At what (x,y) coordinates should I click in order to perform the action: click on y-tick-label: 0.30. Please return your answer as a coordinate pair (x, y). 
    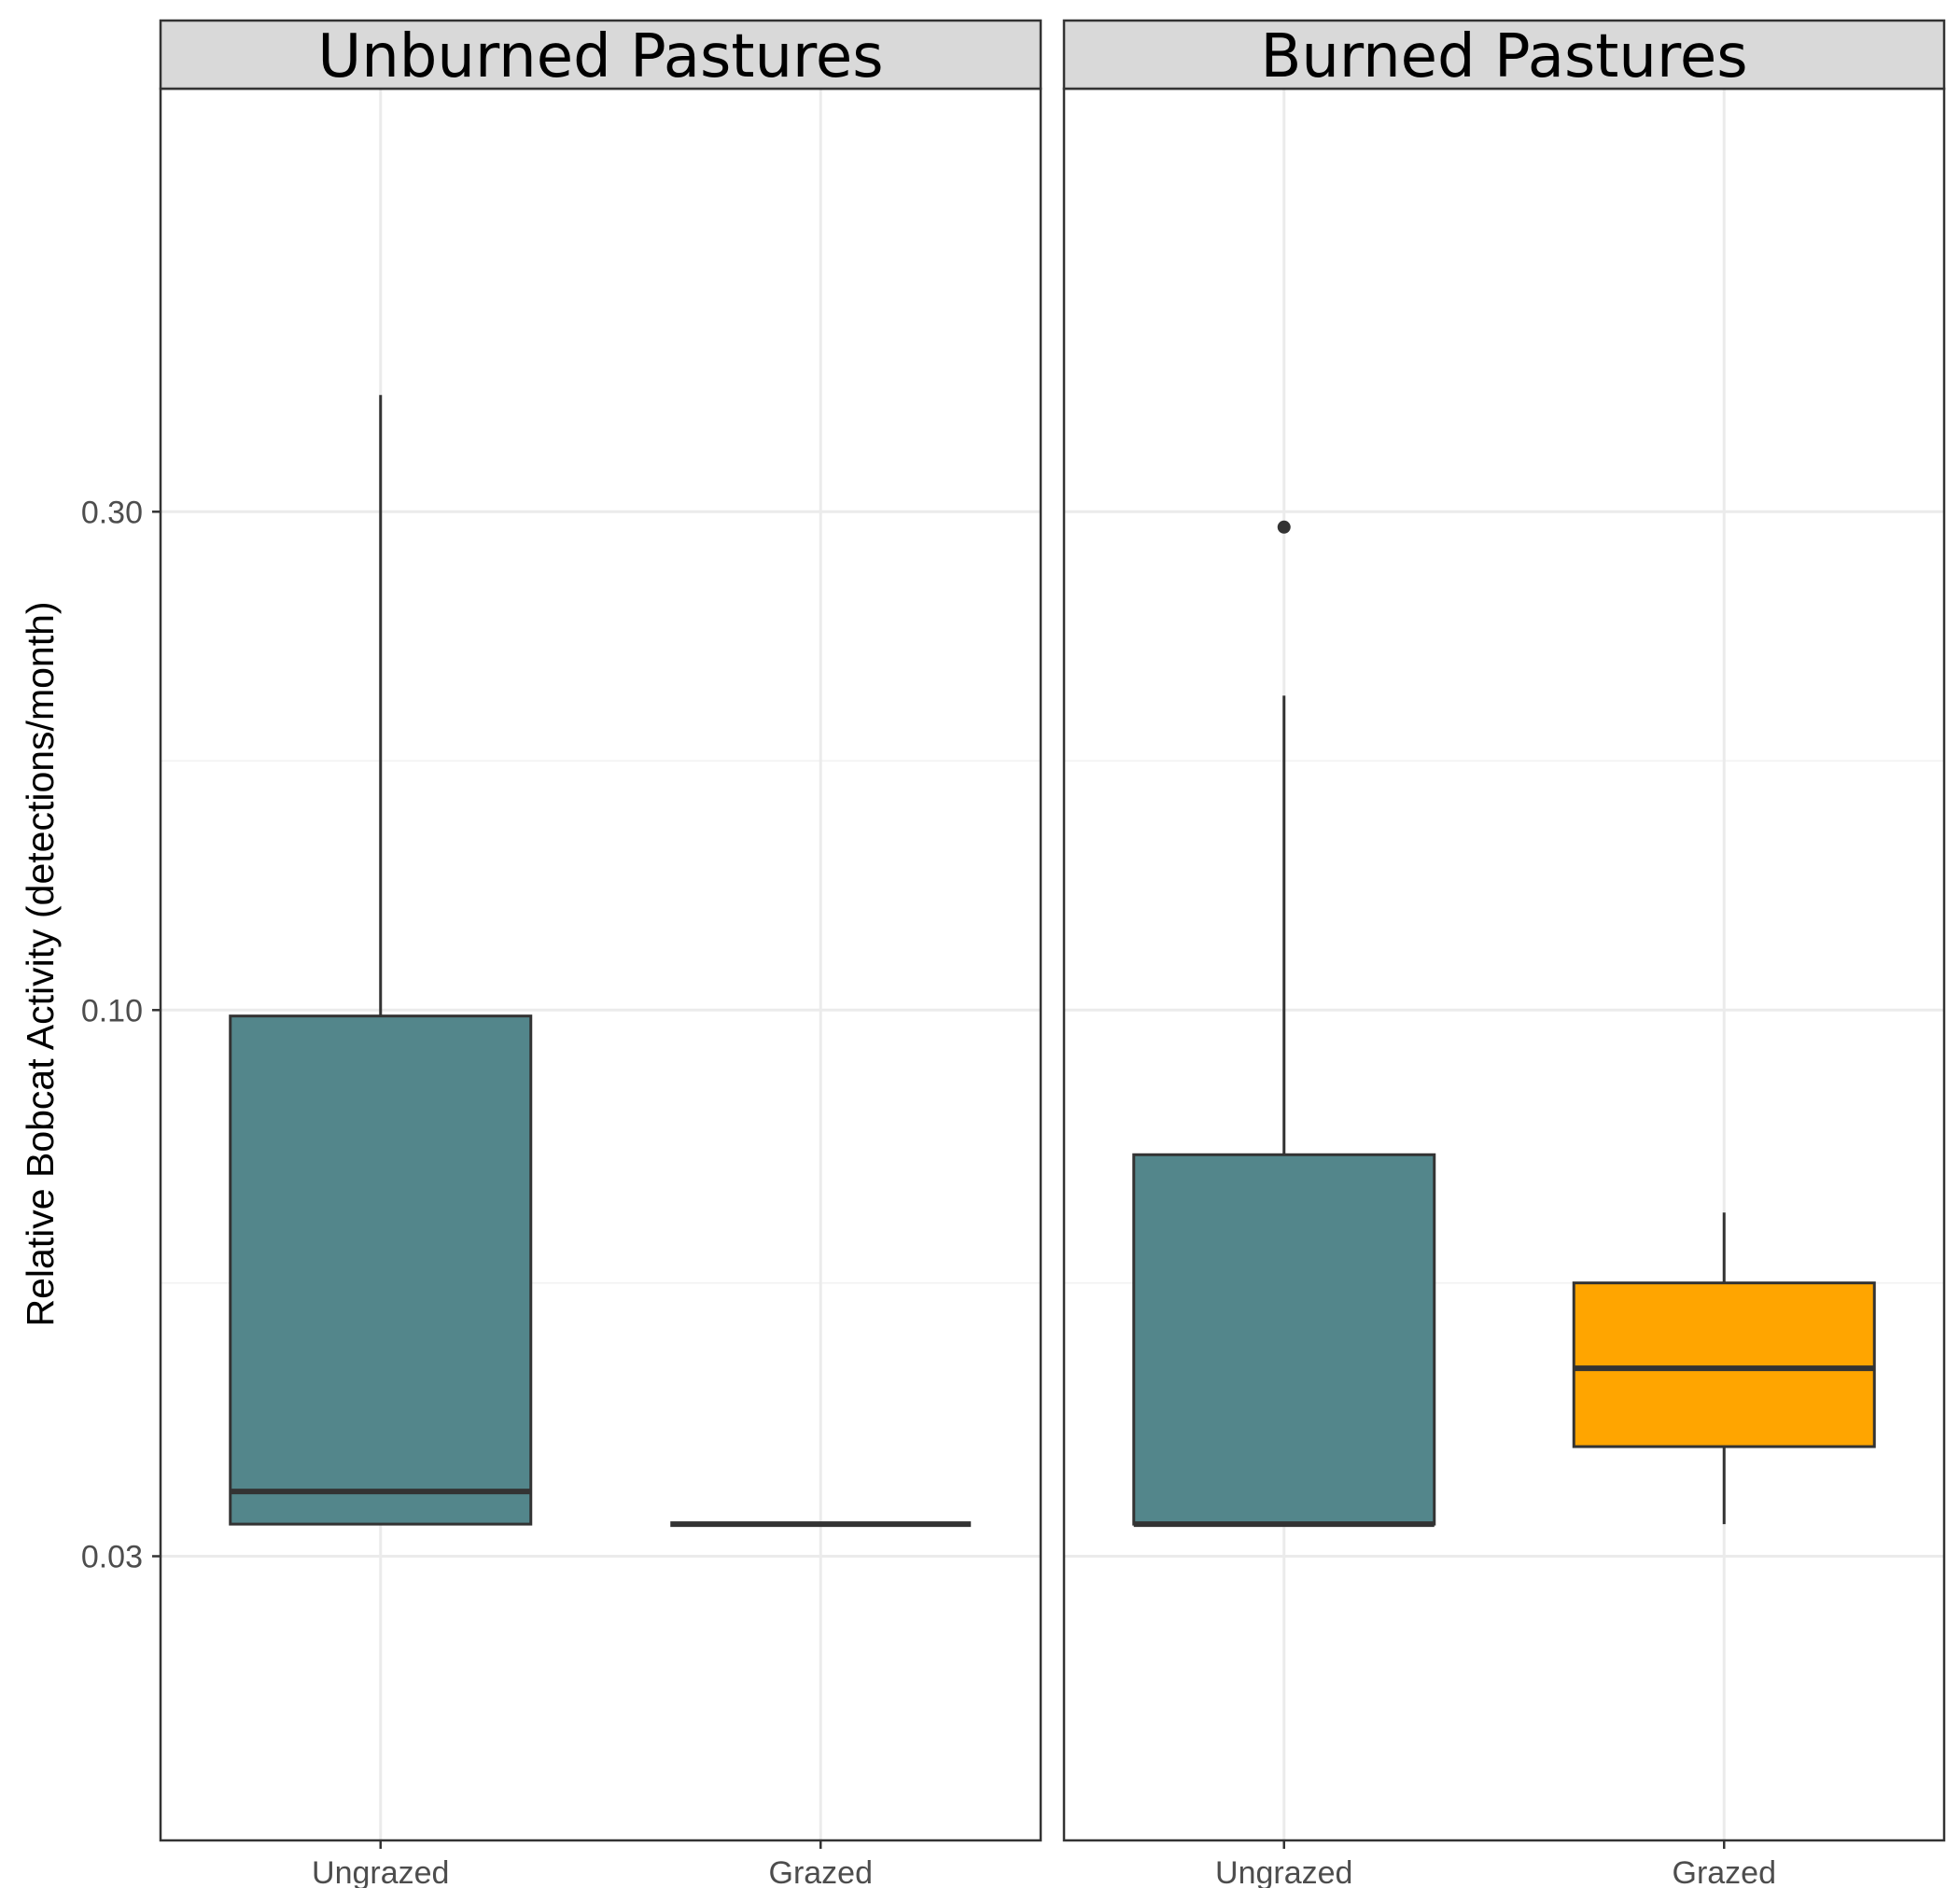
    Looking at the image, I should click on (112, 512).